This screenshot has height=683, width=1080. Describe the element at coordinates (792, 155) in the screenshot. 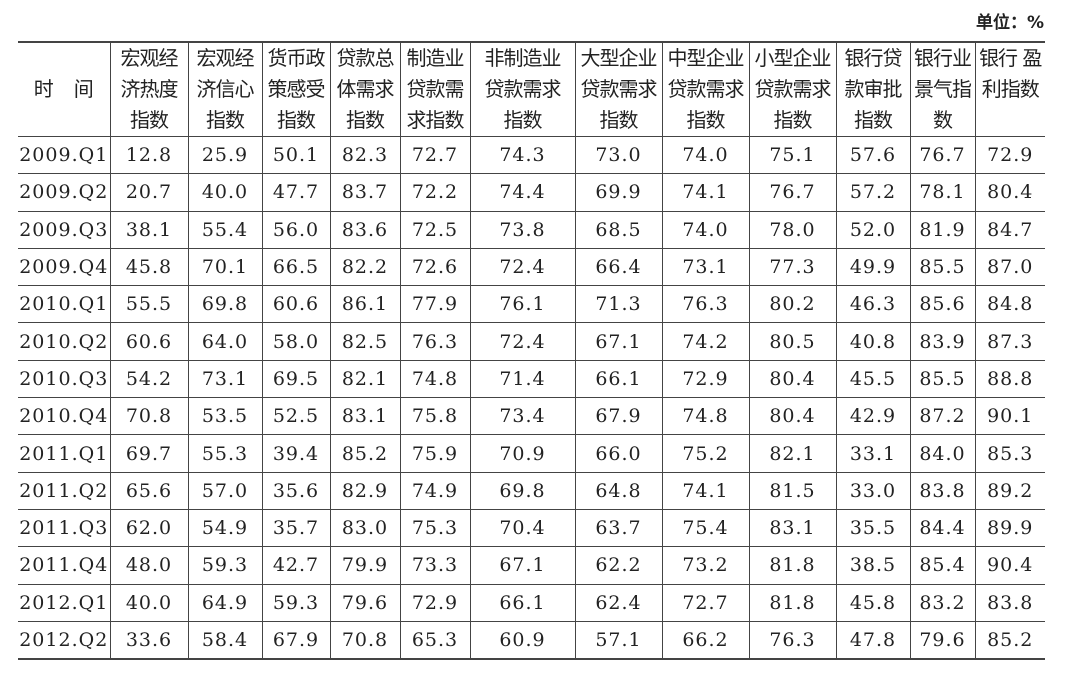

I see `value-cell: 75.1` at that location.